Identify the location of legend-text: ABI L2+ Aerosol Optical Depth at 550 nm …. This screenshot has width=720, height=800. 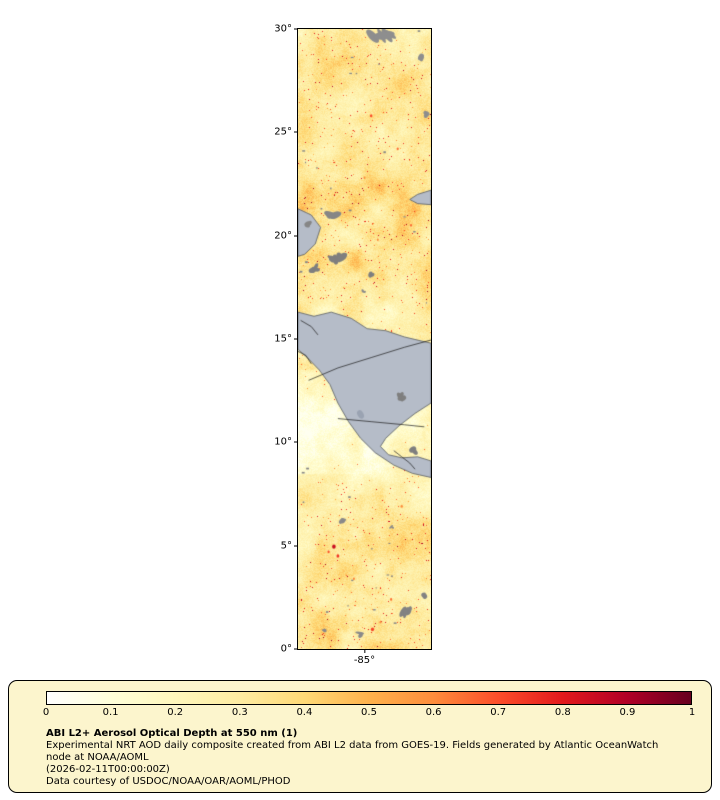
(366, 758).